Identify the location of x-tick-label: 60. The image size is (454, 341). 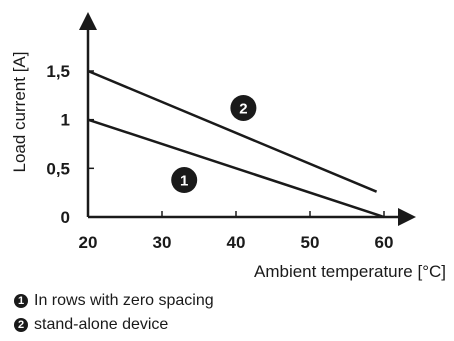
(384, 242).